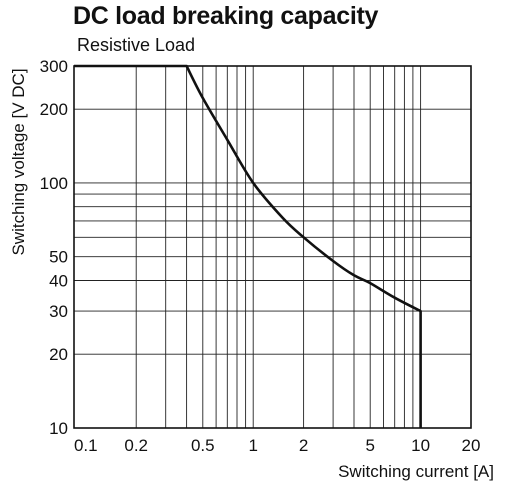 The image size is (505, 488). Describe the element at coordinates (416, 471) in the screenshot. I see `x-axis-label: Switching current [A]` at that location.